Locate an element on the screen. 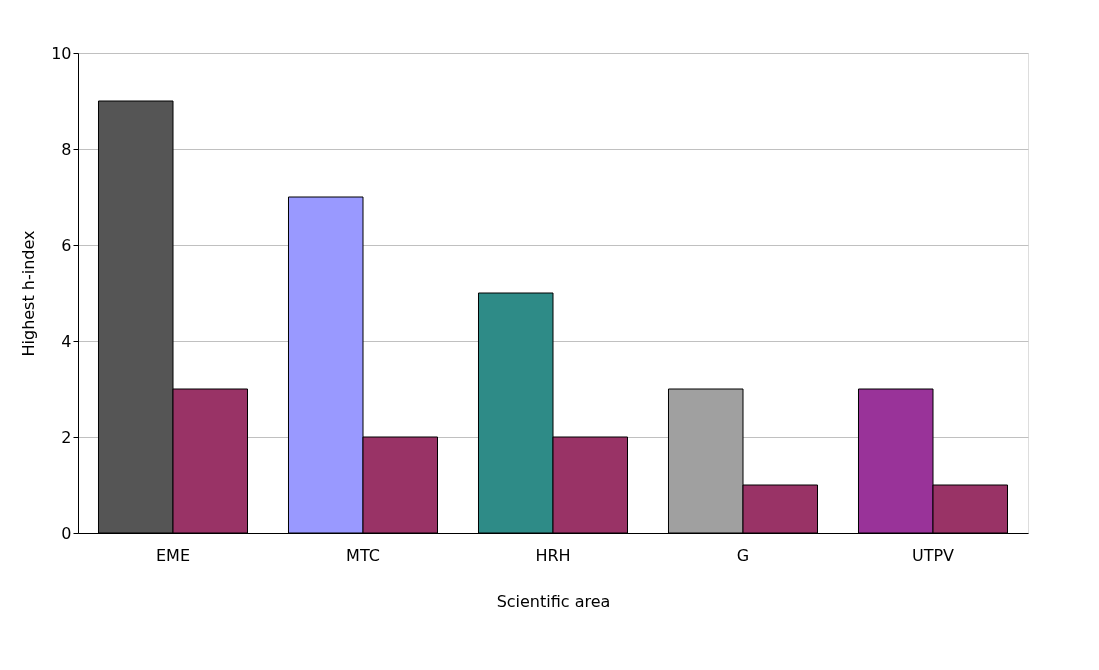  x-tick-label: HRH is located at coordinates (553, 555).